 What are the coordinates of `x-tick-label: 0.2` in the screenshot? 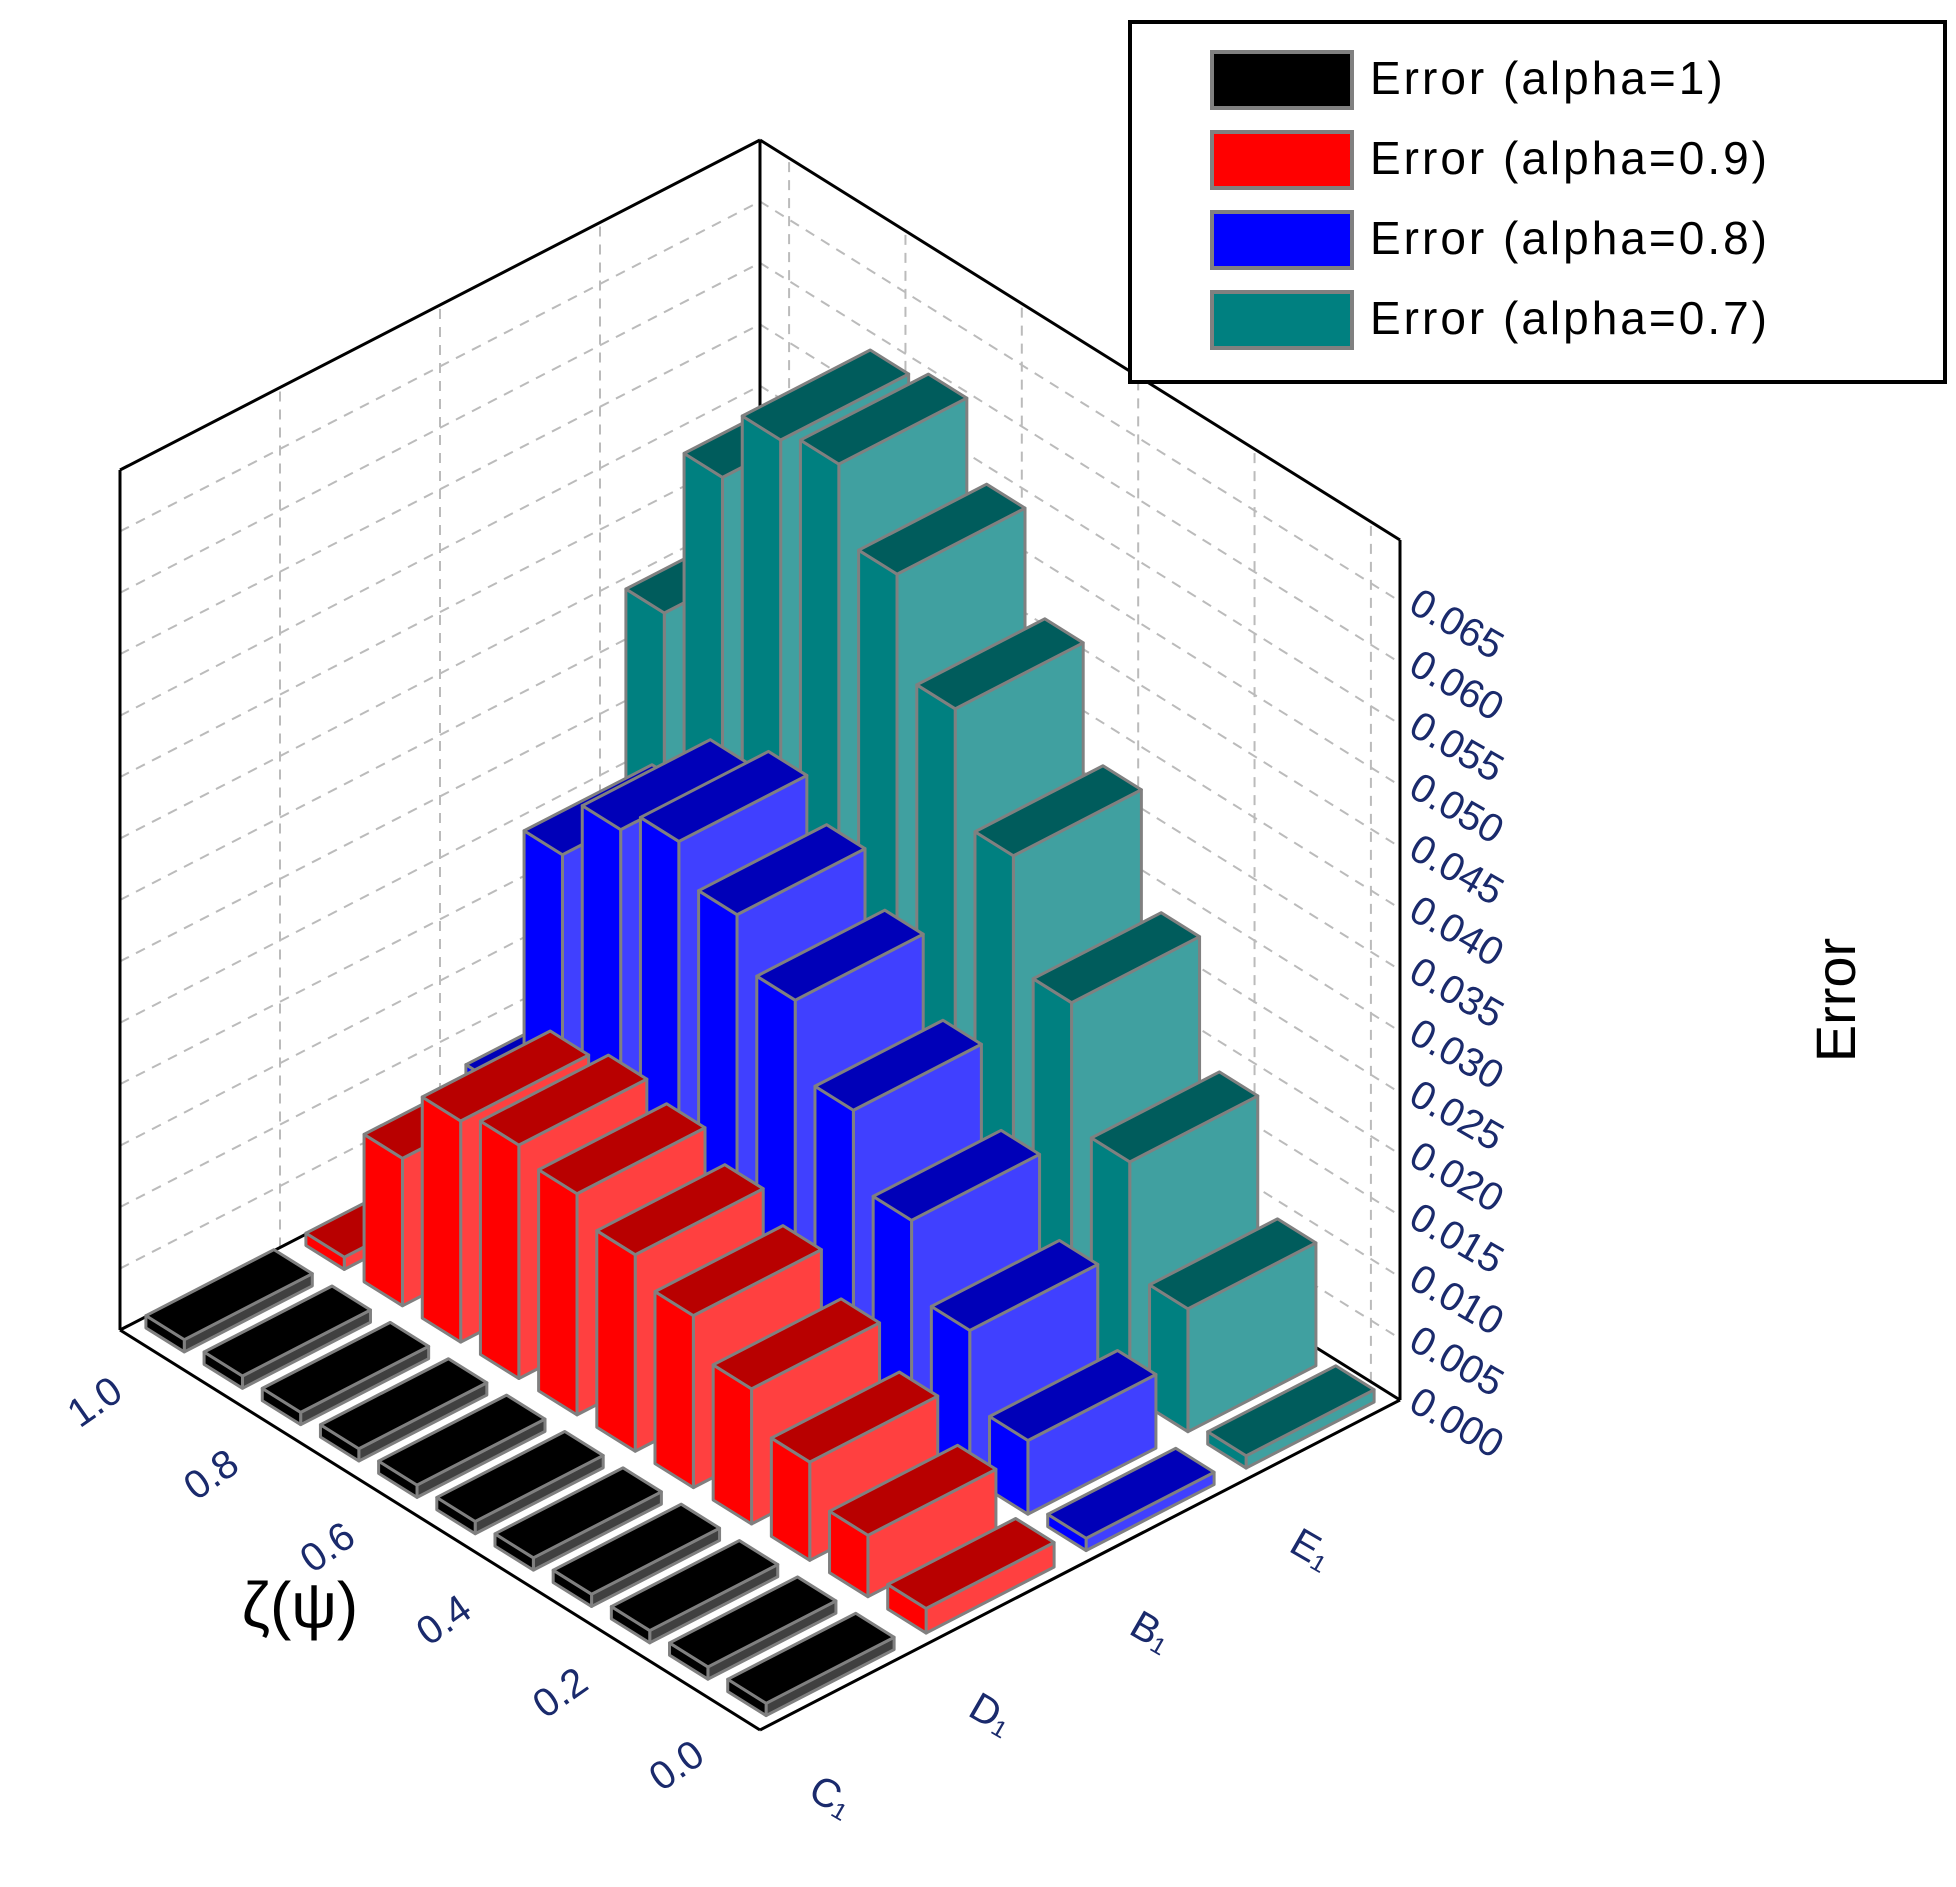 It's located at (560, 1693).